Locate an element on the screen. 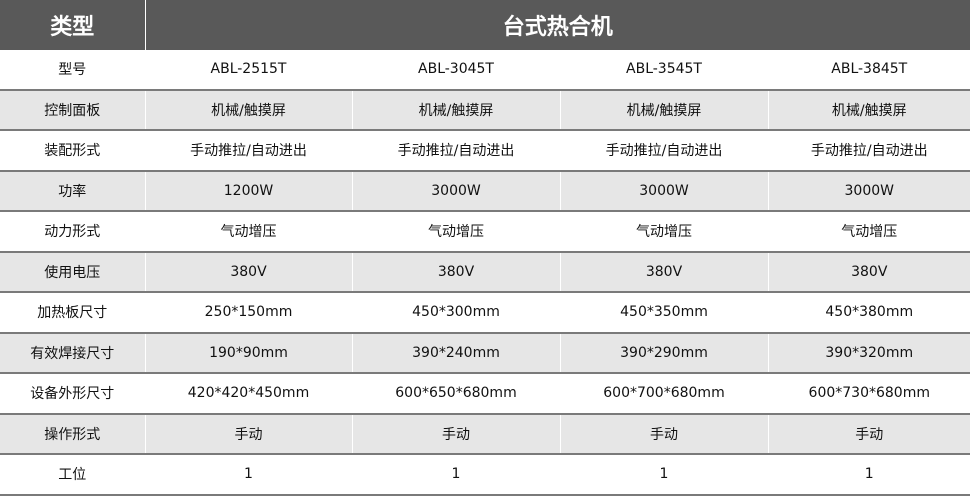  row-label: 设备外形尺寸 is located at coordinates (73, 394).